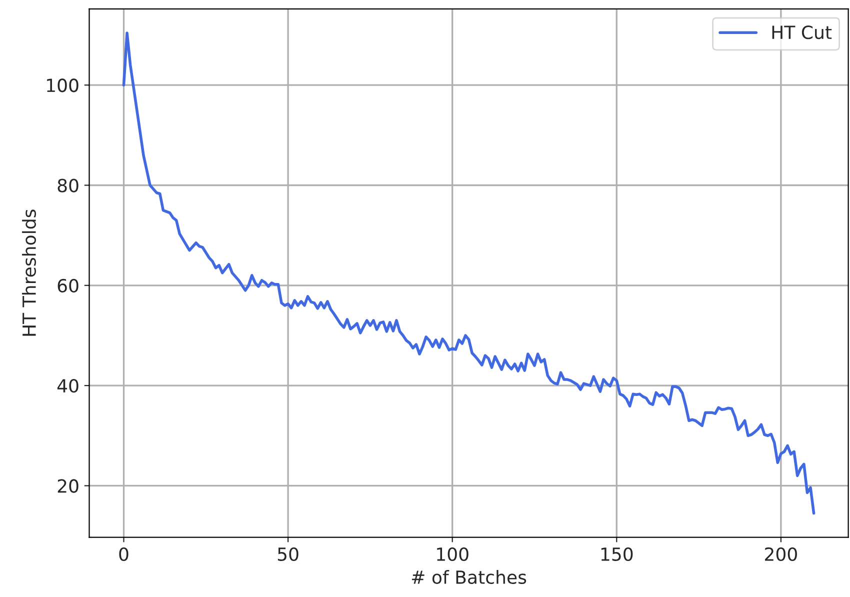 The height and width of the screenshot is (597, 850). I want to click on x-tick-label: 200, so click(781, 554).